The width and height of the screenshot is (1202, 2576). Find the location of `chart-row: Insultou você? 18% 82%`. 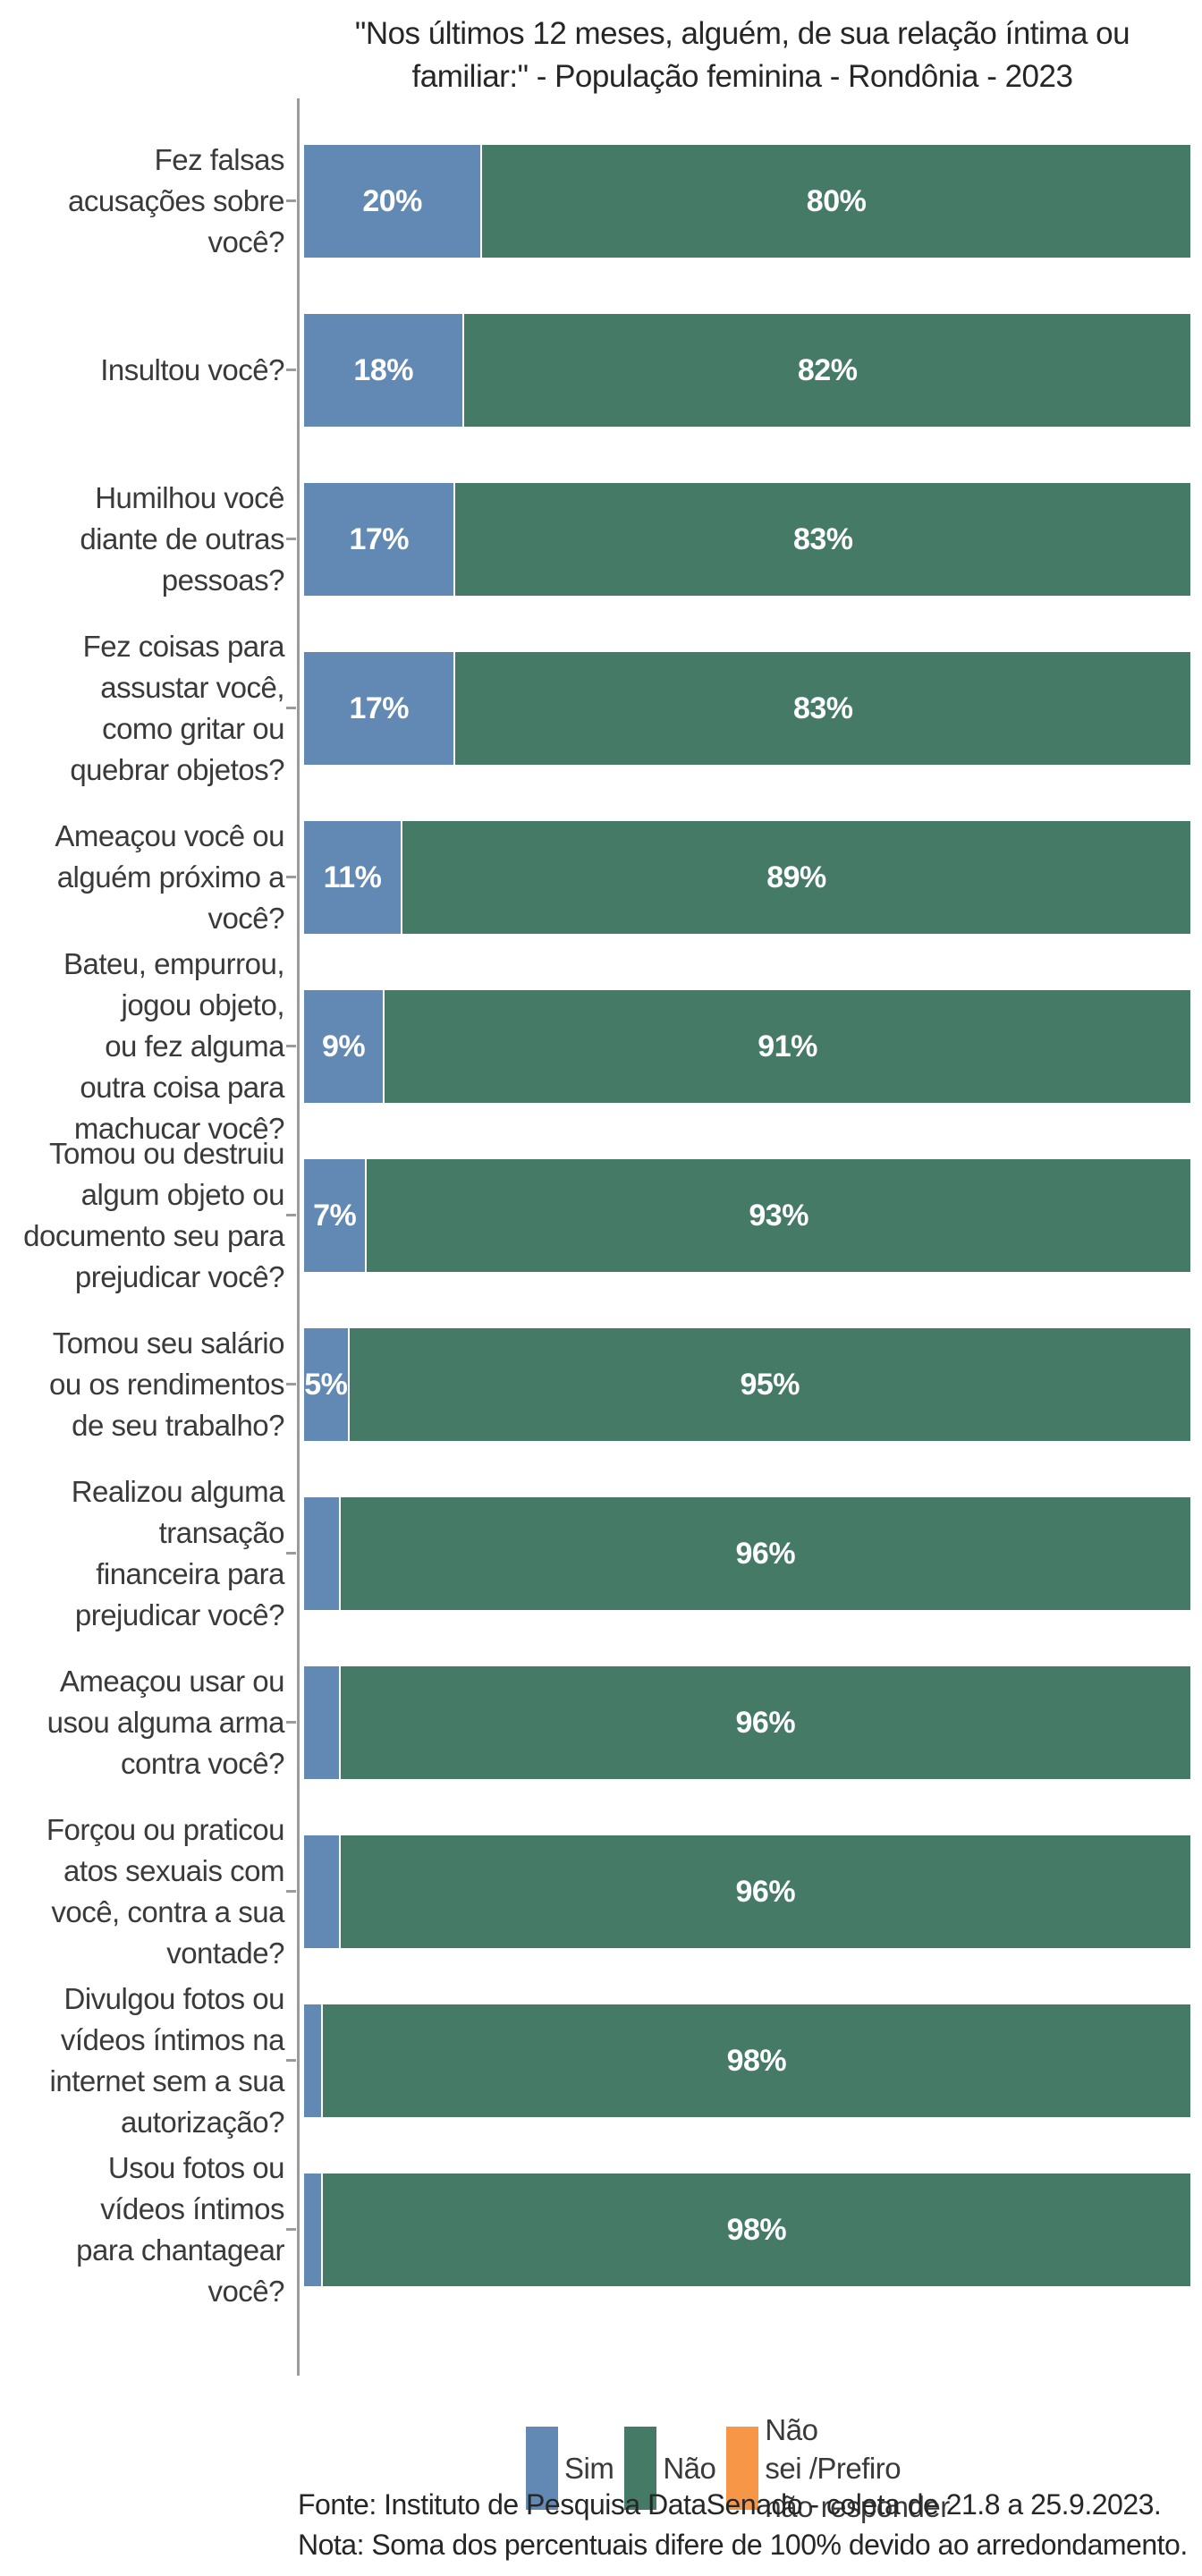

chart-row: Insultou você? 18% 82% is located at coordinates (601, 370).